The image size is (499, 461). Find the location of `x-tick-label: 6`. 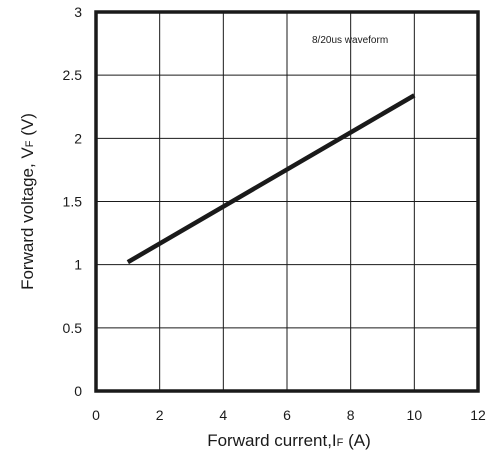

x-tick-label: 6 is located at coordinates (287, 415).